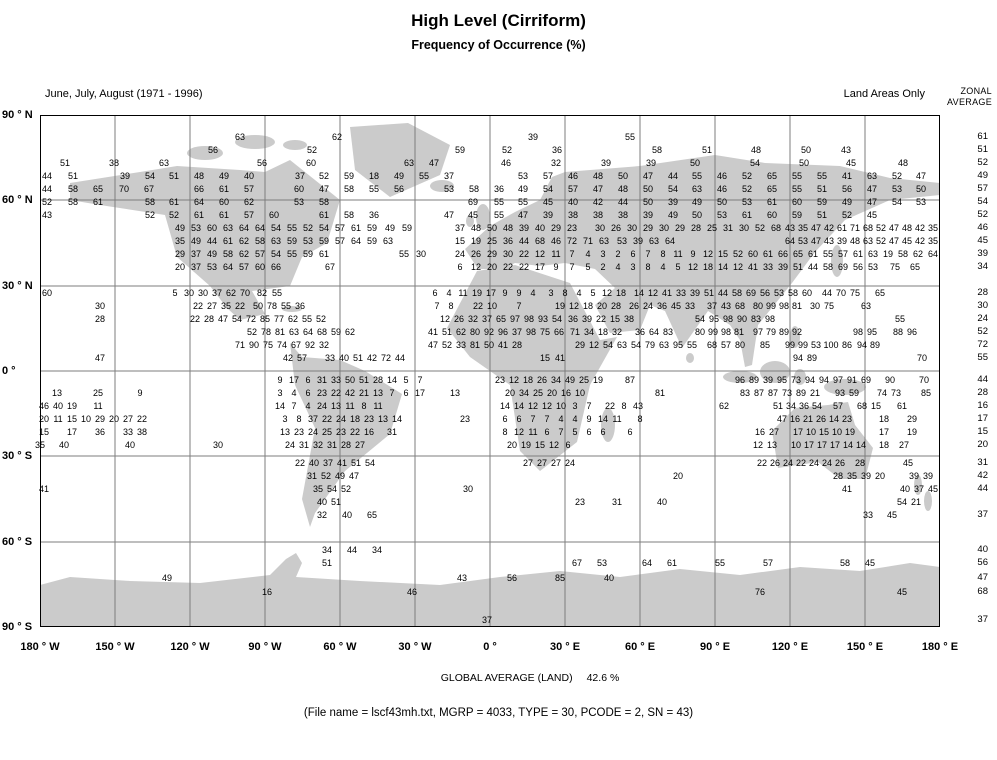 Image resolution: width=997 pixels, height=760 pixels. I want to click on y-axis-tick-label: 60 ° S, so click(17, 541).